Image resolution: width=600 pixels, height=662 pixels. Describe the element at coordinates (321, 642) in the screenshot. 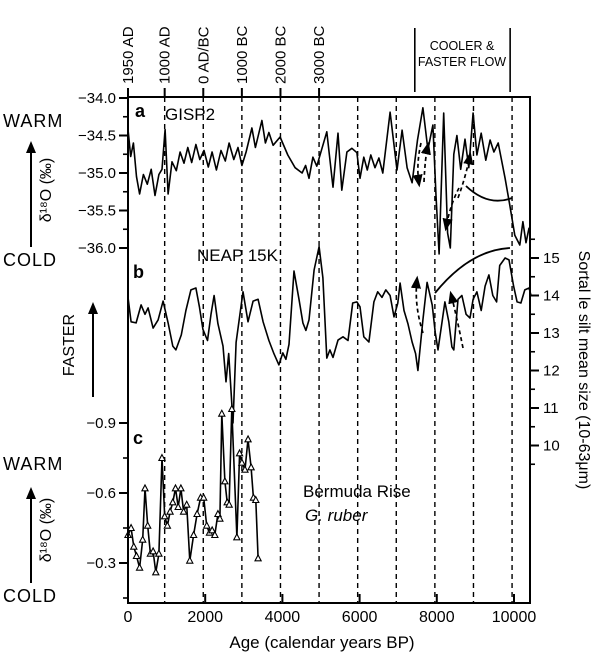

I see `x-axis-title: Age (calendar years BP)` at that location.